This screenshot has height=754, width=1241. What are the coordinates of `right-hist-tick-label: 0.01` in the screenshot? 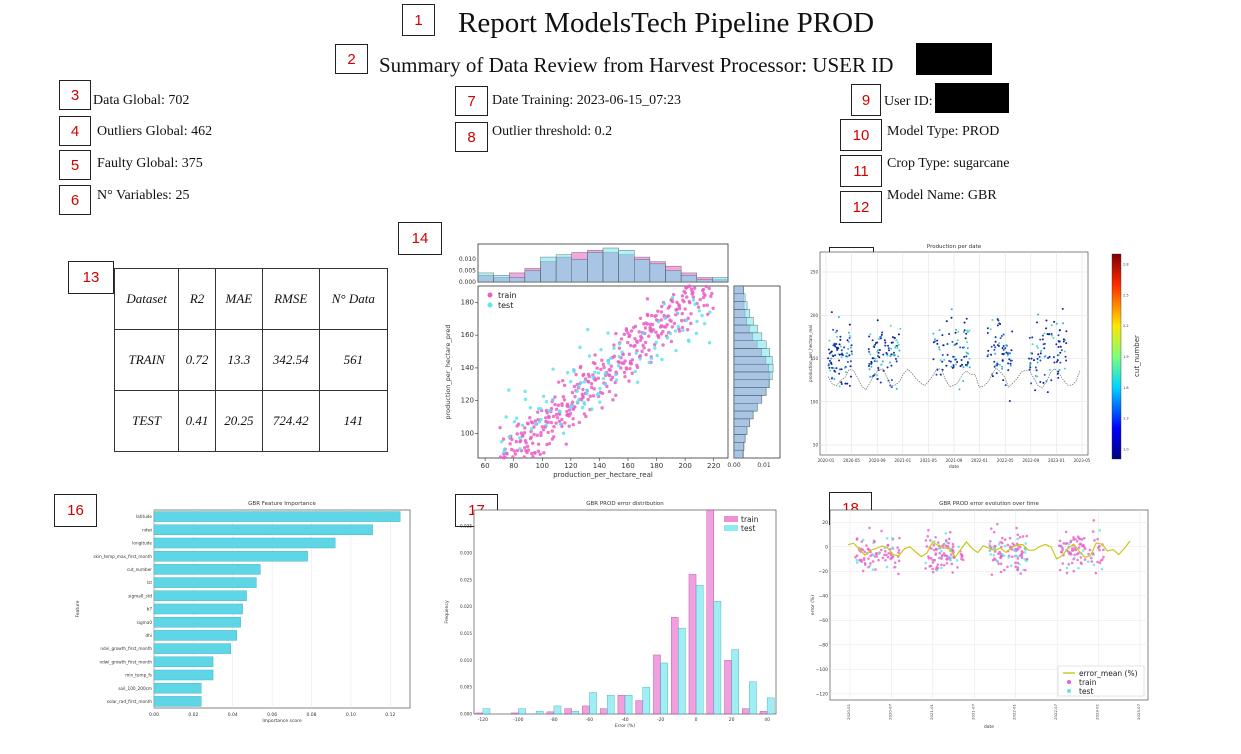 It's located at (764, 465).